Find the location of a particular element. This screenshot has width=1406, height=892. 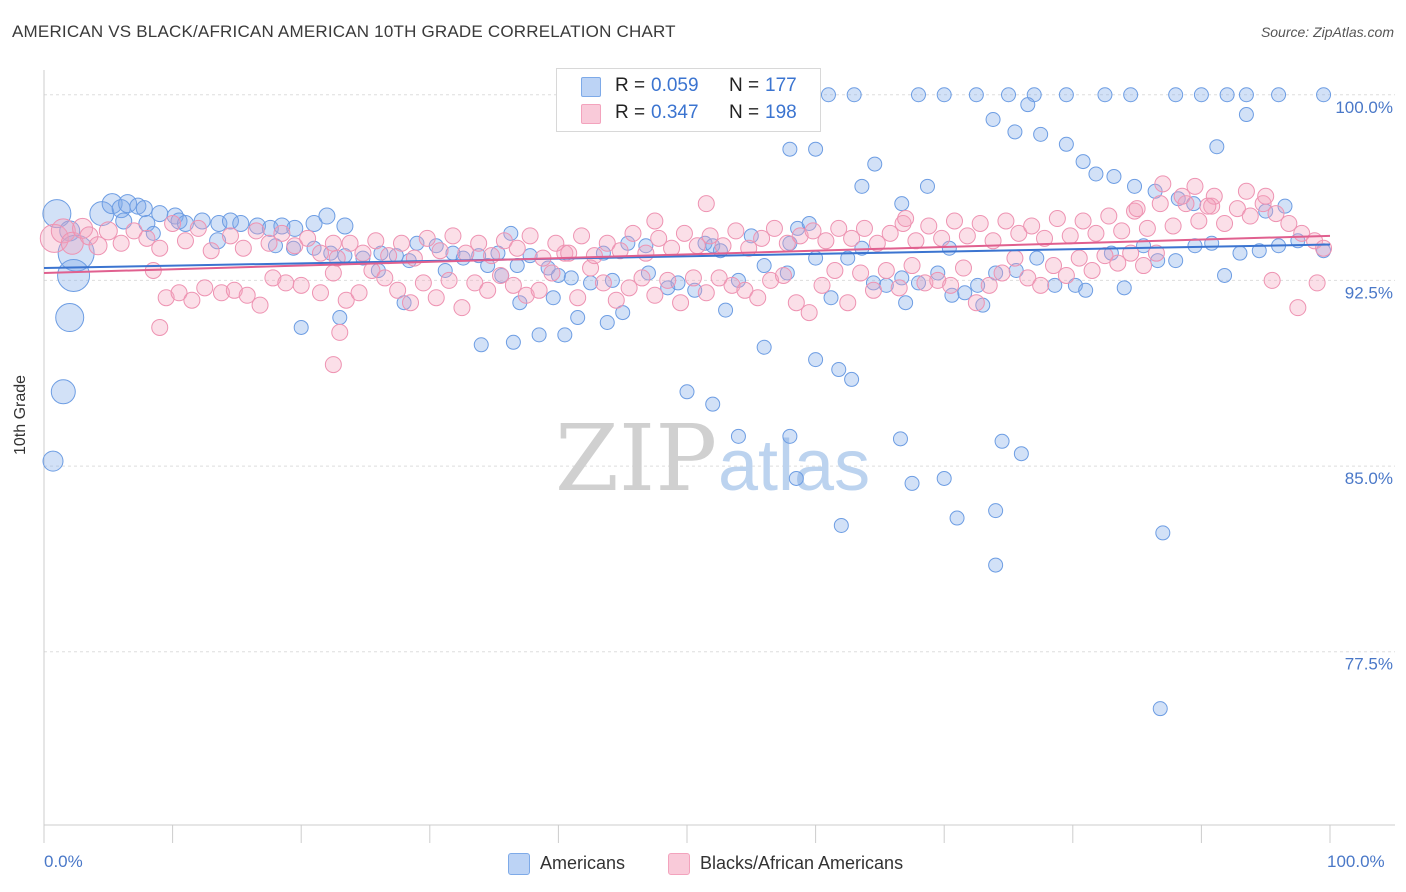

legend-r-value: 0.347 is located at coordinates (675, 112).